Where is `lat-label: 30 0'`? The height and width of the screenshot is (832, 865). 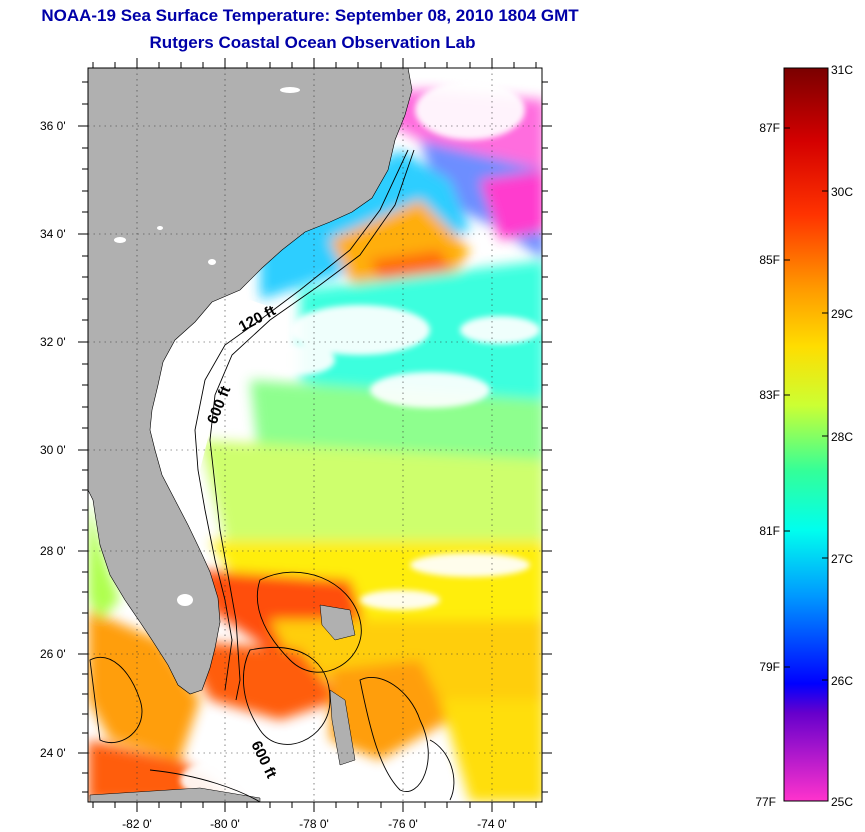
lat-label: 30 0' is located at coordinates (53, 450).